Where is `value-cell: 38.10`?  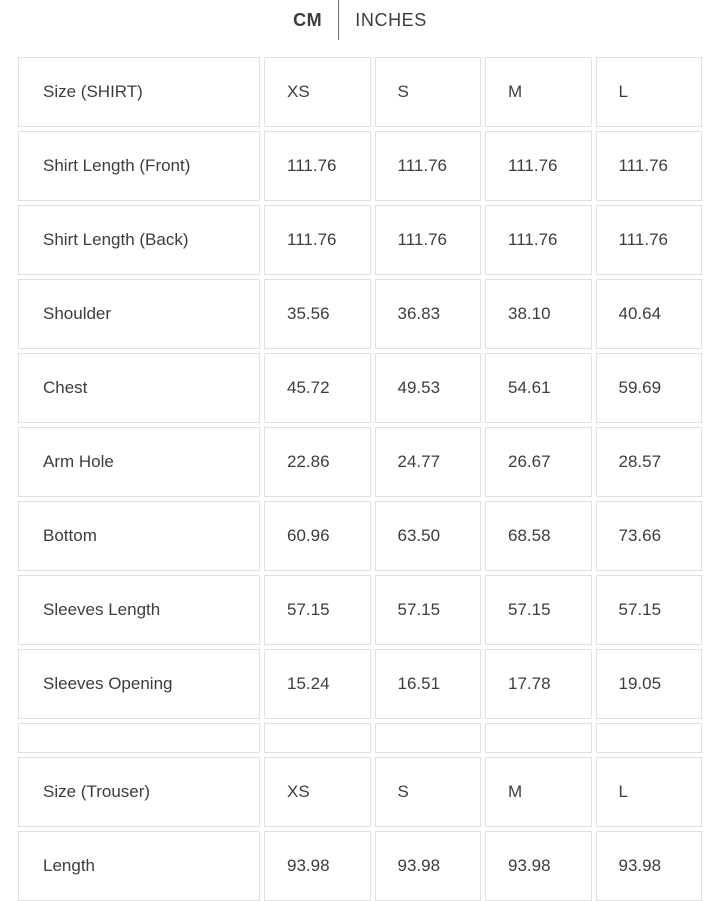
value-cell: 38.10 is located at coordinates (538, 314).